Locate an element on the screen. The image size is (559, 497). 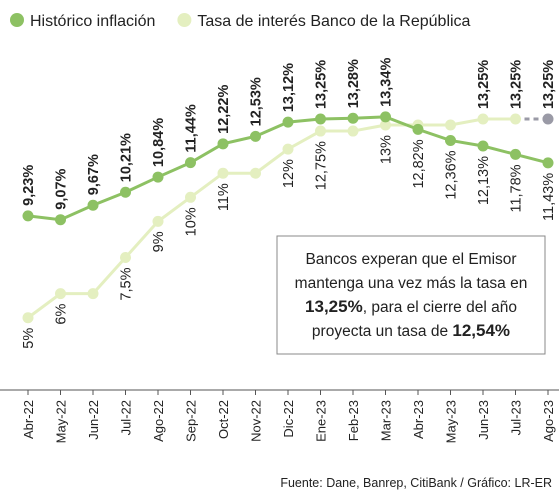
annotation-run: , para el cierre del año is located at coordinates (440, 307).